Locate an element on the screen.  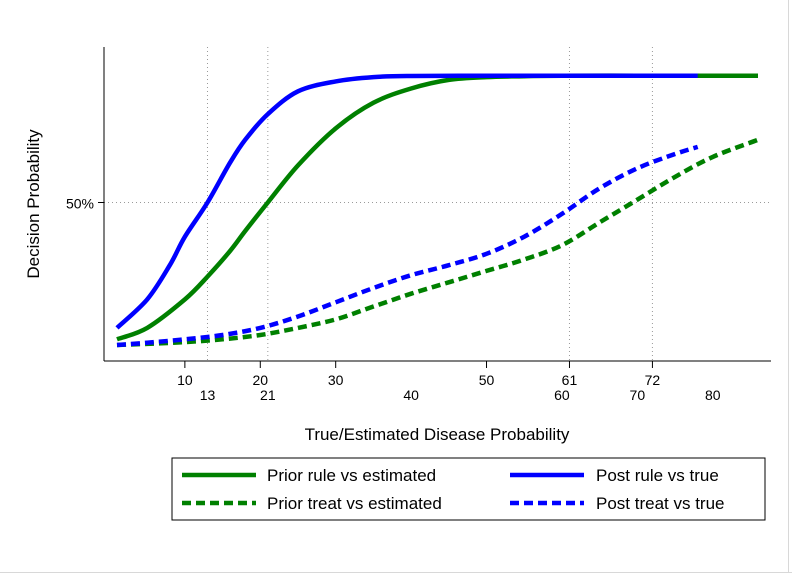
x-tick-label: 70 is located at coordinates (638, 395).